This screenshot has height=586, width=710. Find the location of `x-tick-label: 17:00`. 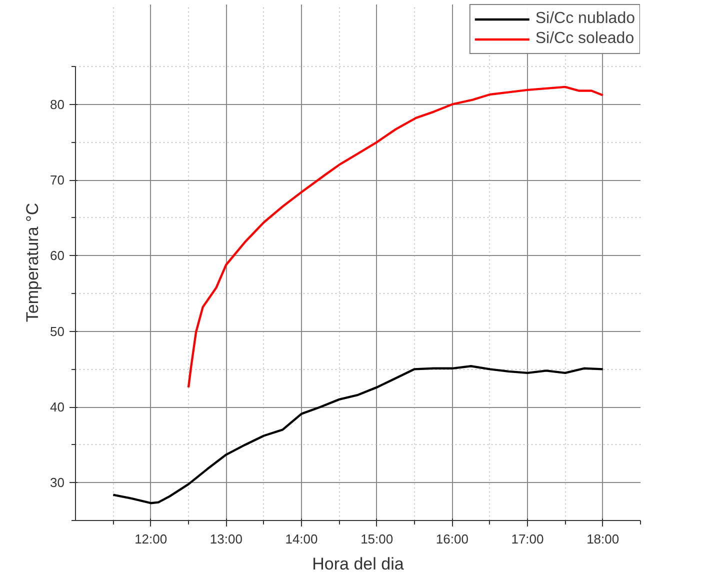

x-tick-label: 17:00 is located at coordinates (527, 539).